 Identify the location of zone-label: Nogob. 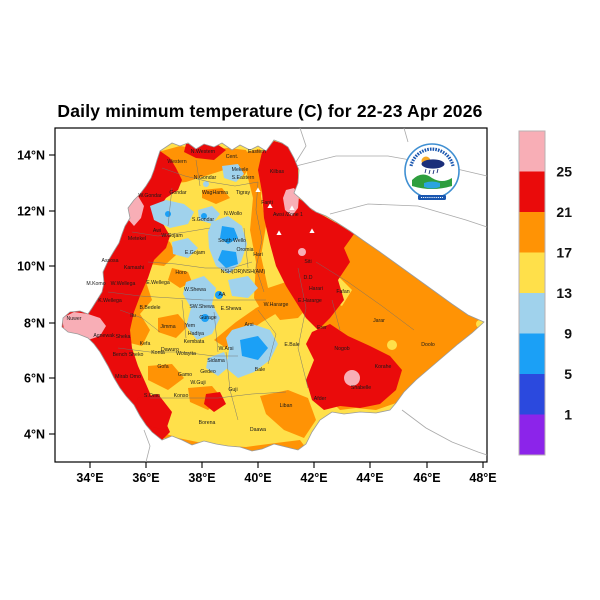
(341, 349).